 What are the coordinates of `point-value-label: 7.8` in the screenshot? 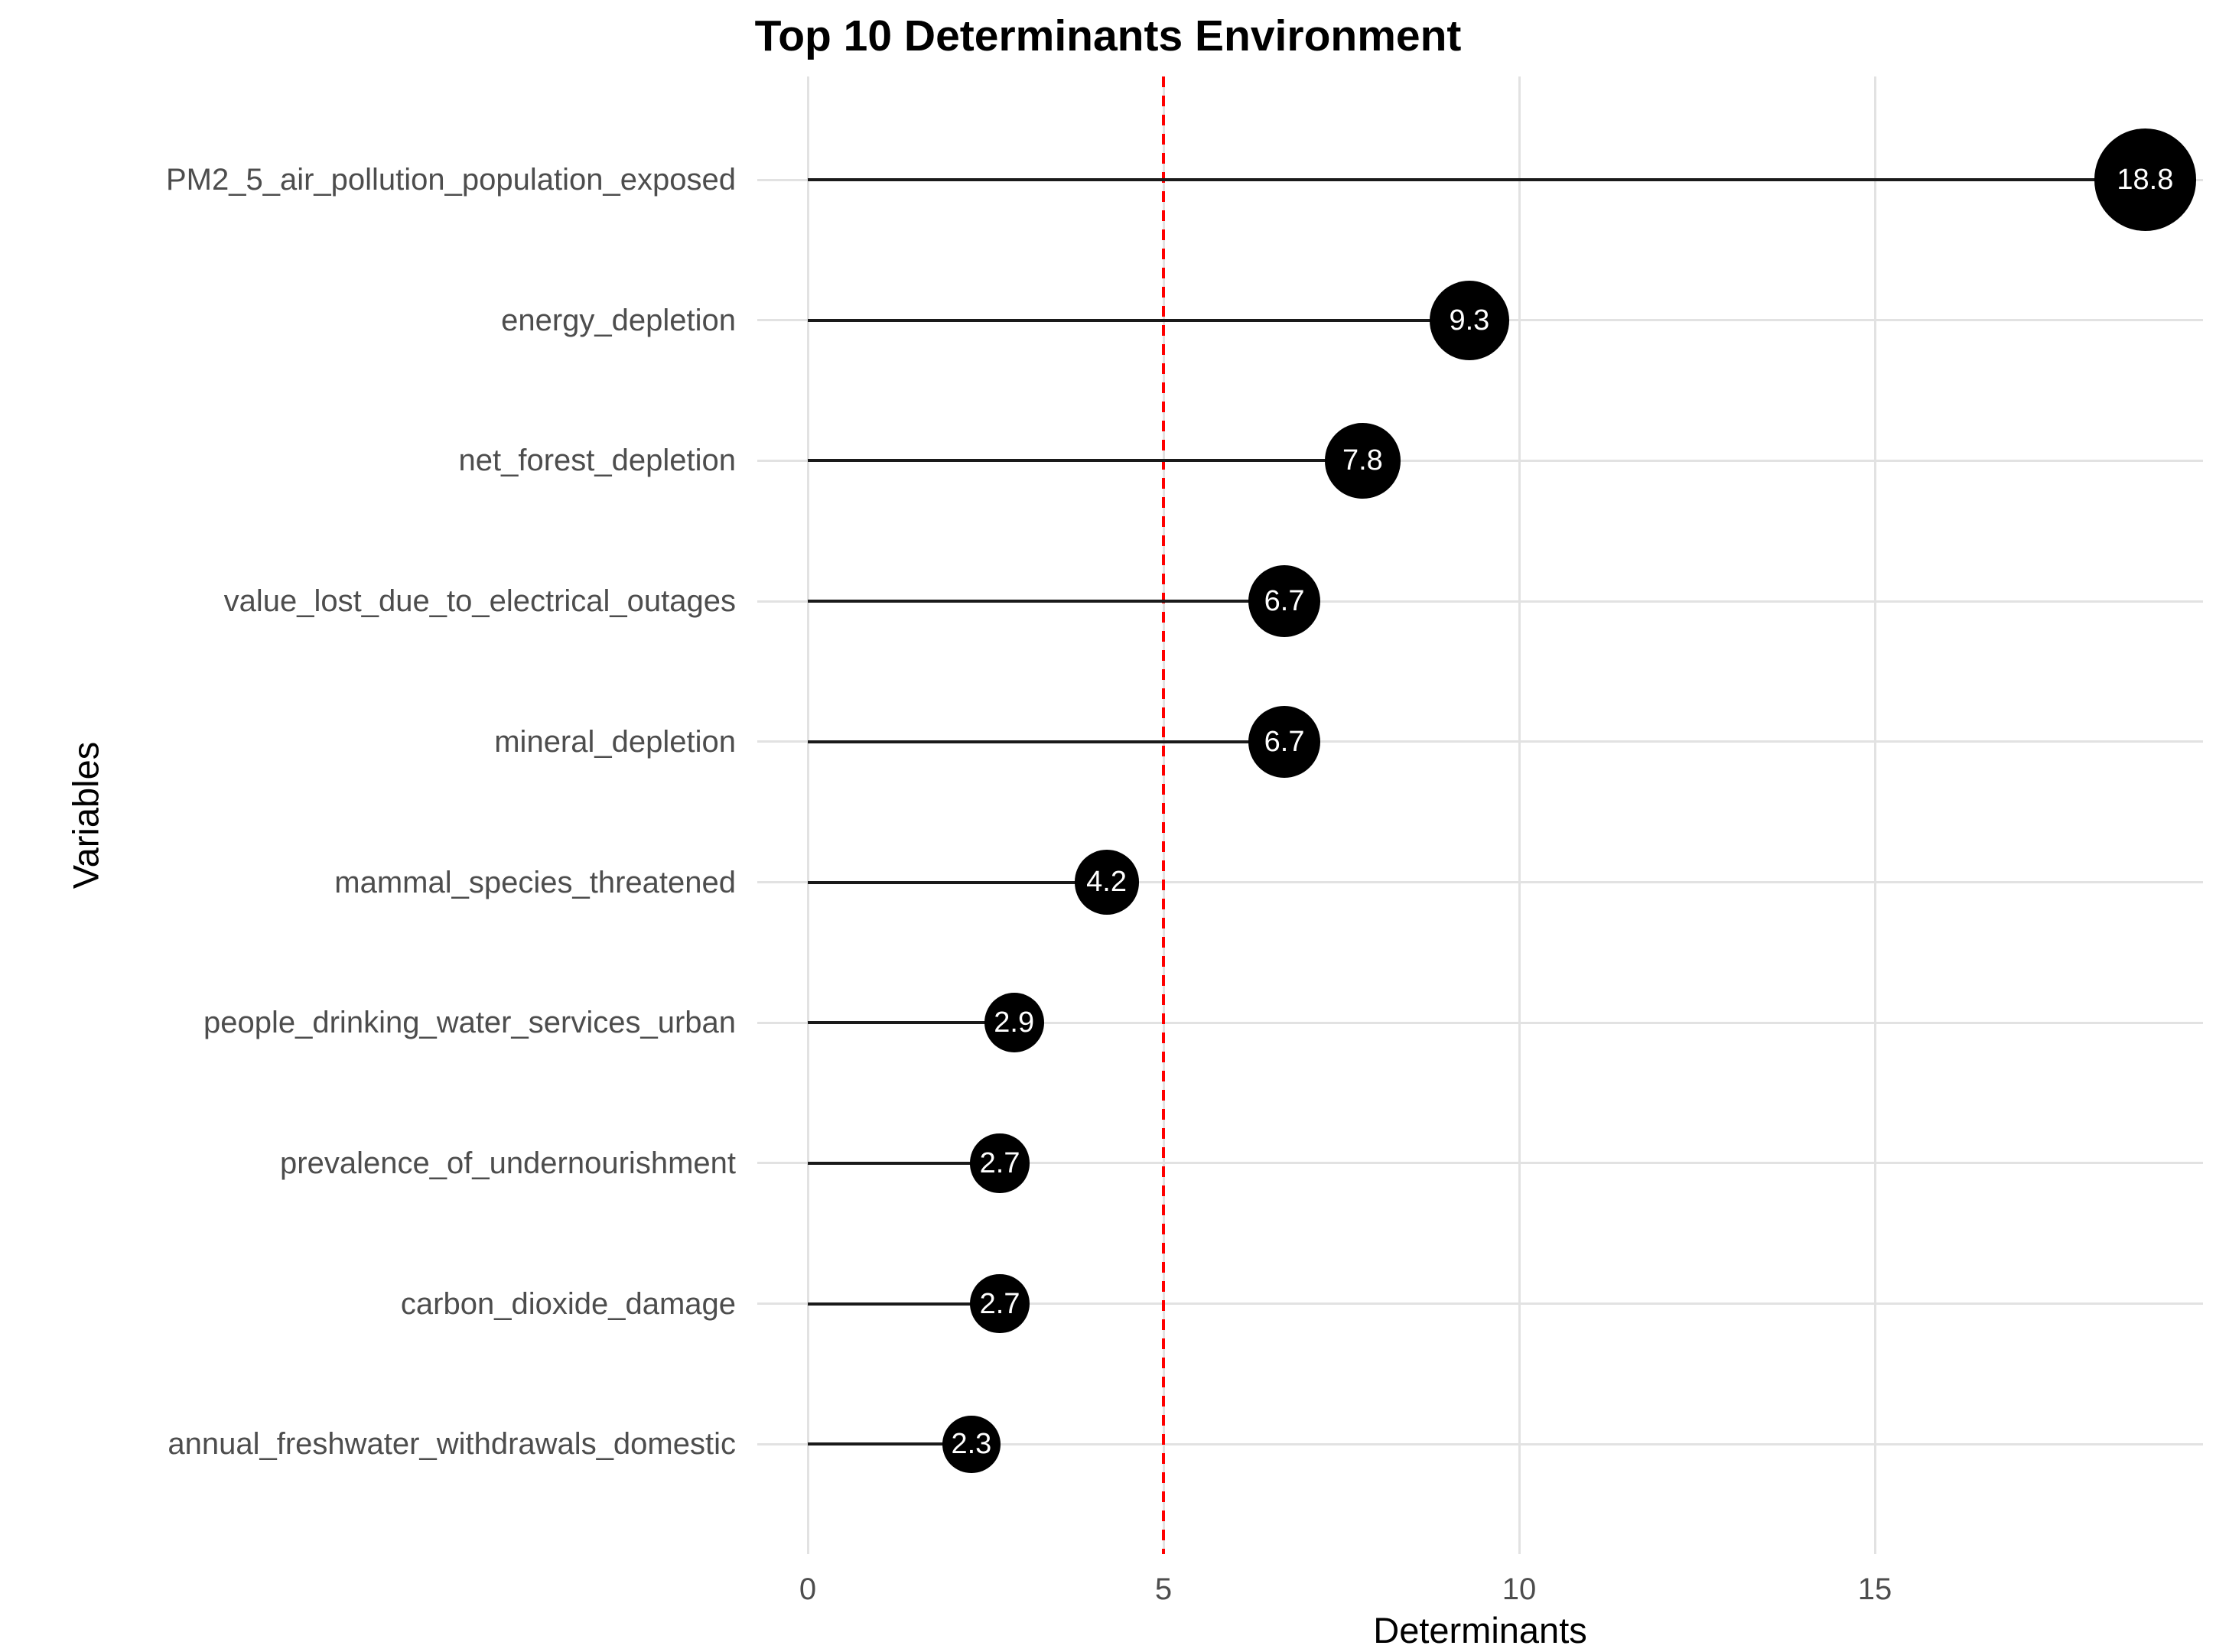 It's located at (1362, 460).